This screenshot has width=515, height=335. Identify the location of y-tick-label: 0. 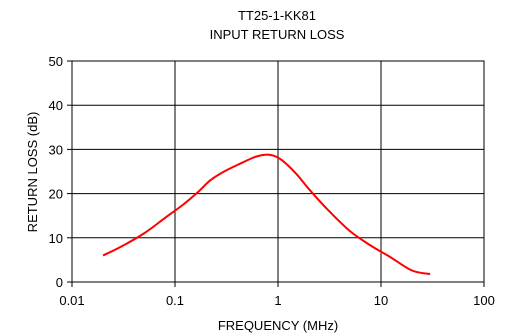
(59, 282).